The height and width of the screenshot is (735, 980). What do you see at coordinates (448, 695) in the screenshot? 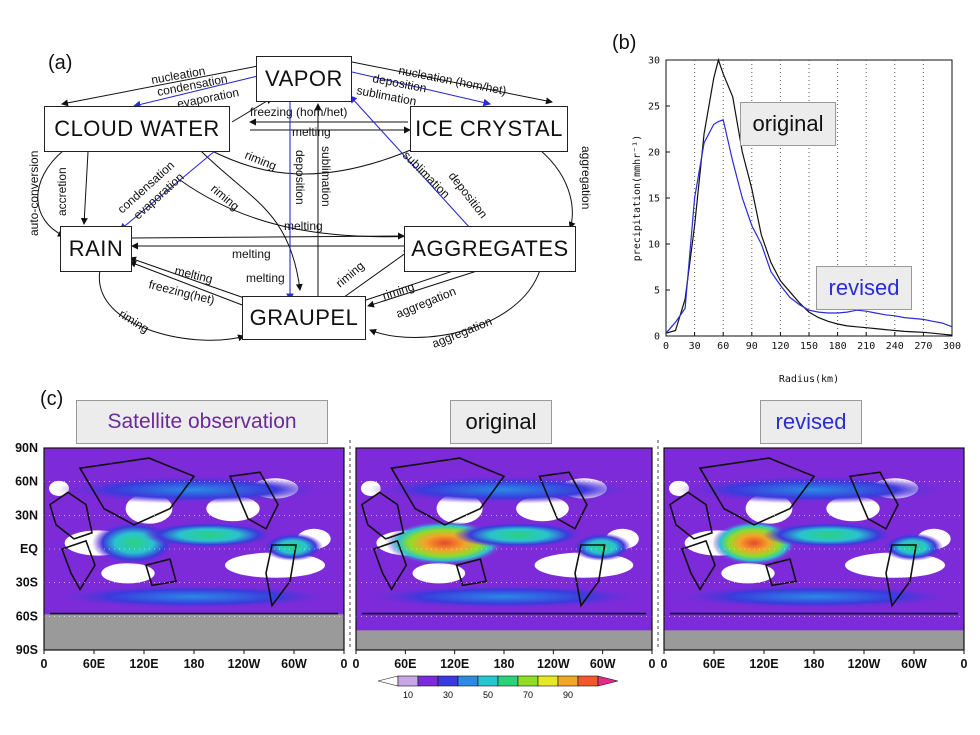
I see `colorbar-tick-label: 30` at bounding box center [448, 695].